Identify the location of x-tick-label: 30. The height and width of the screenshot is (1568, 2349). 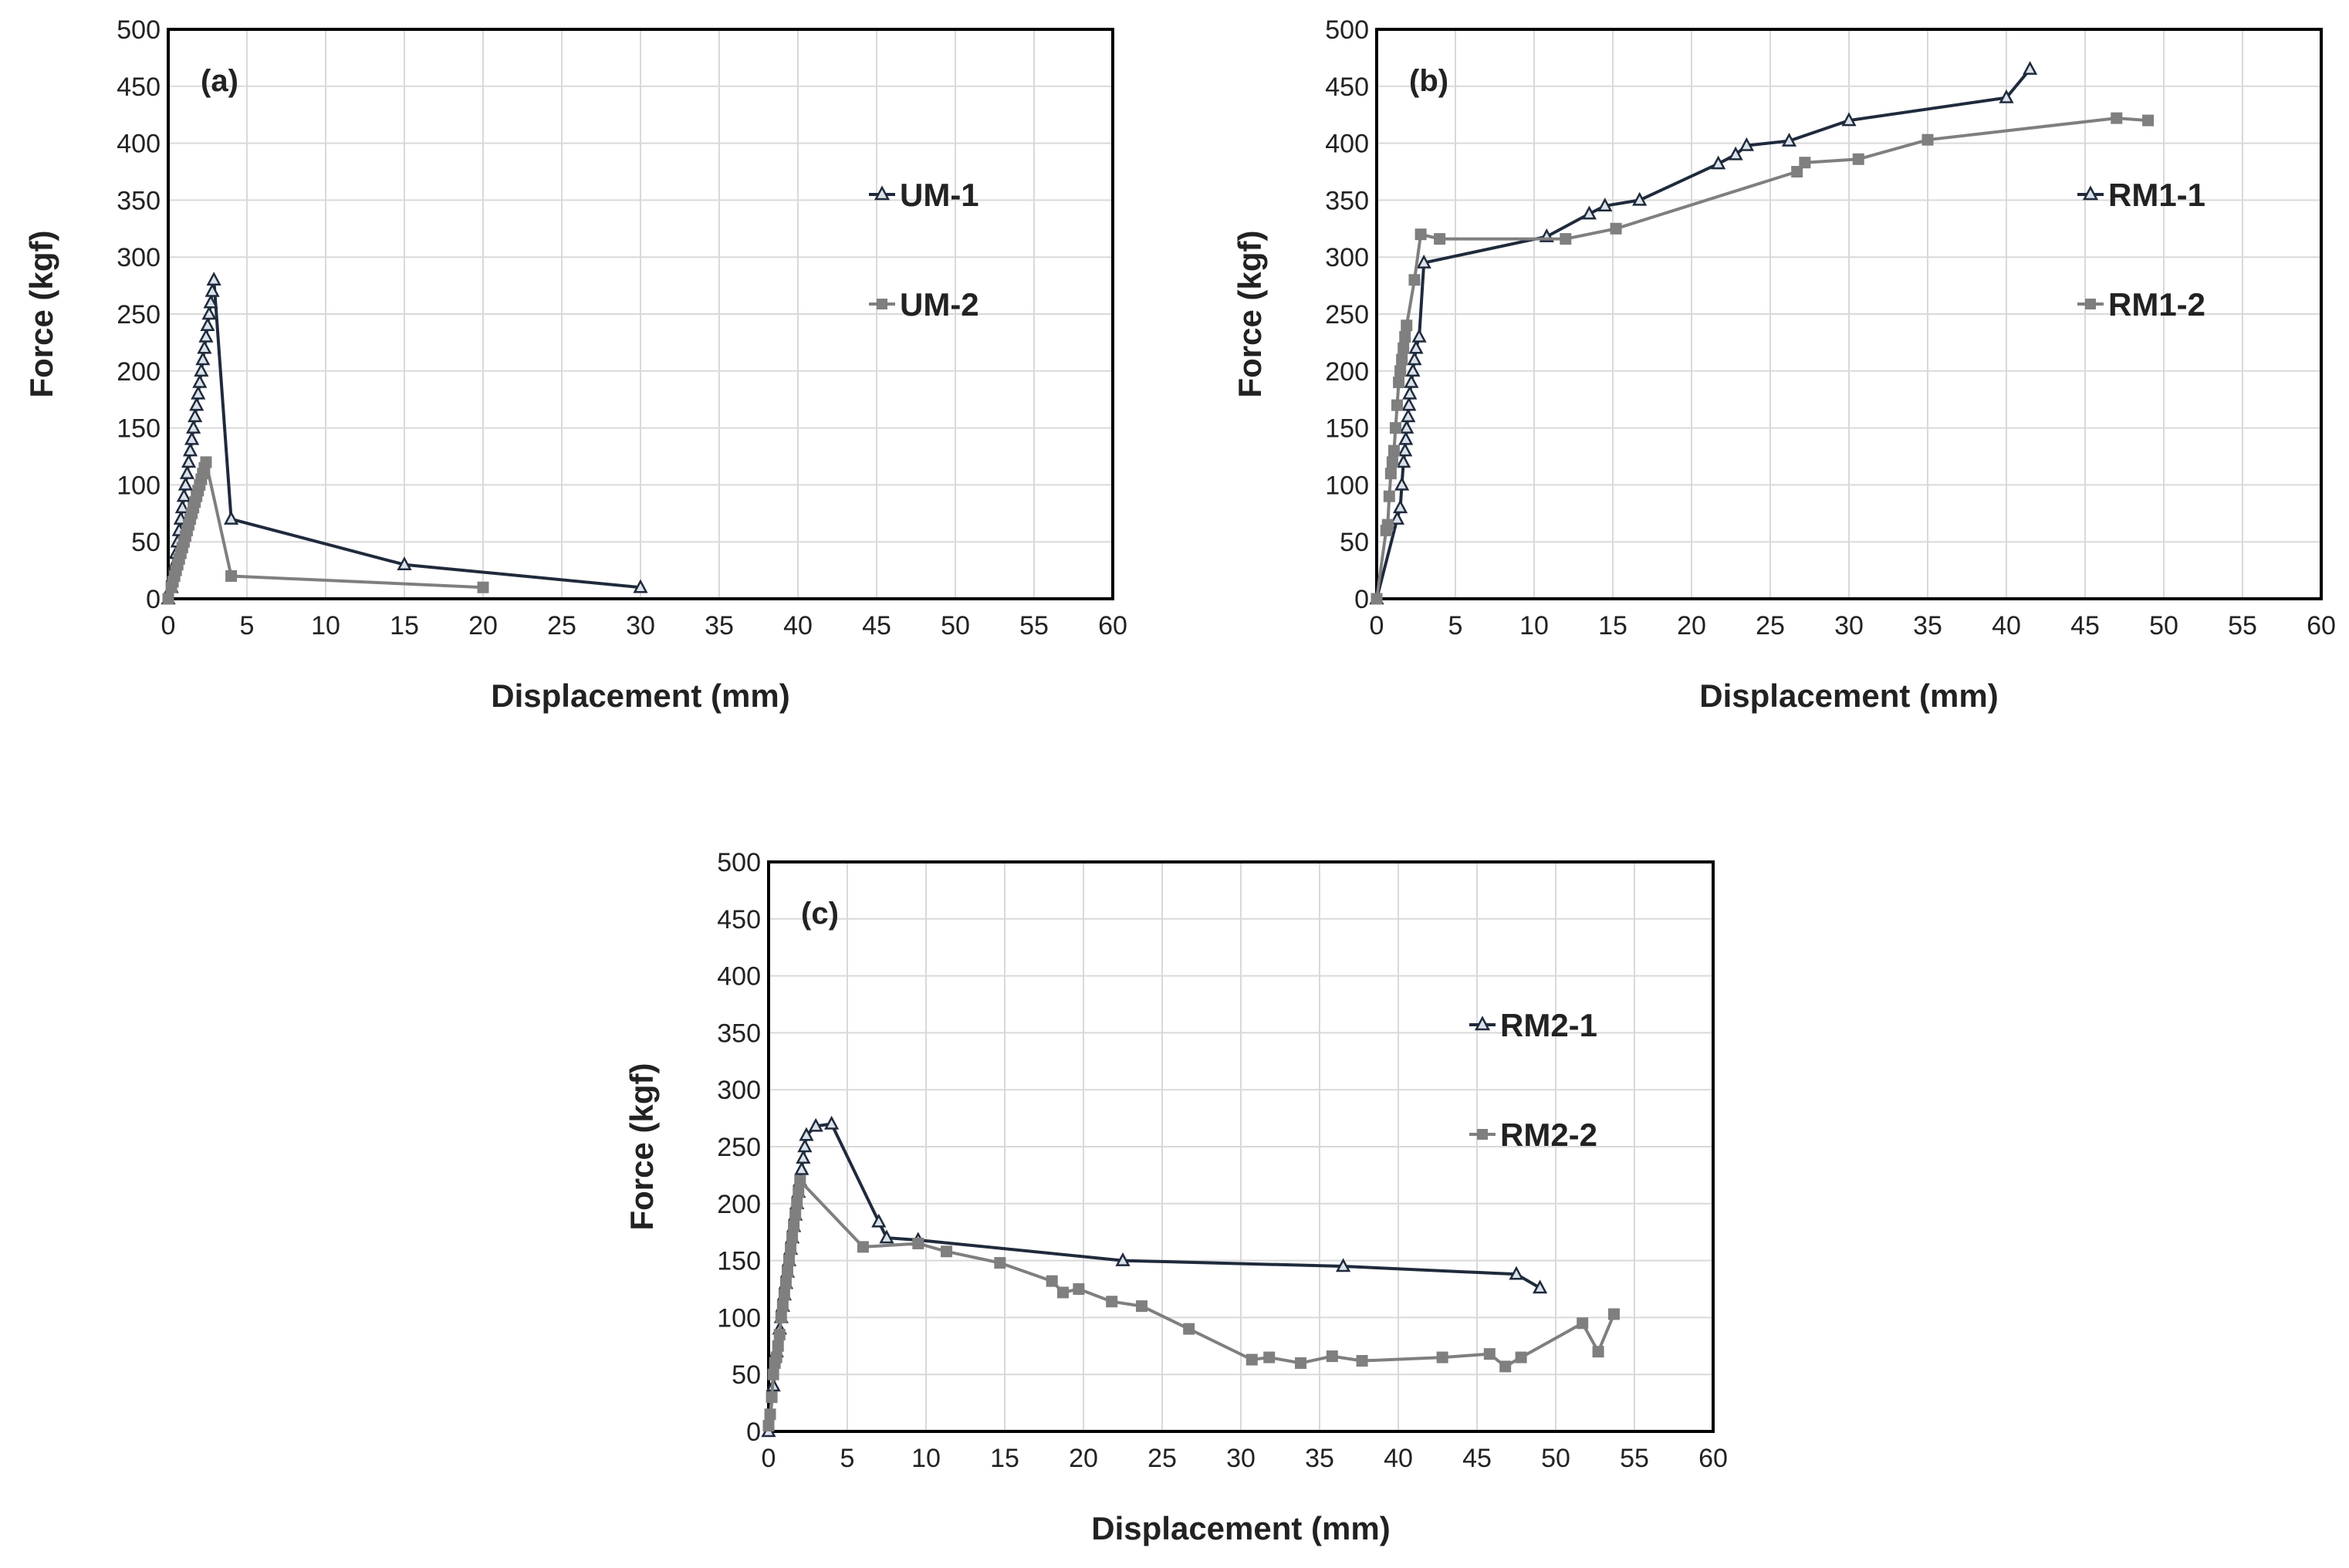
(641, 625).